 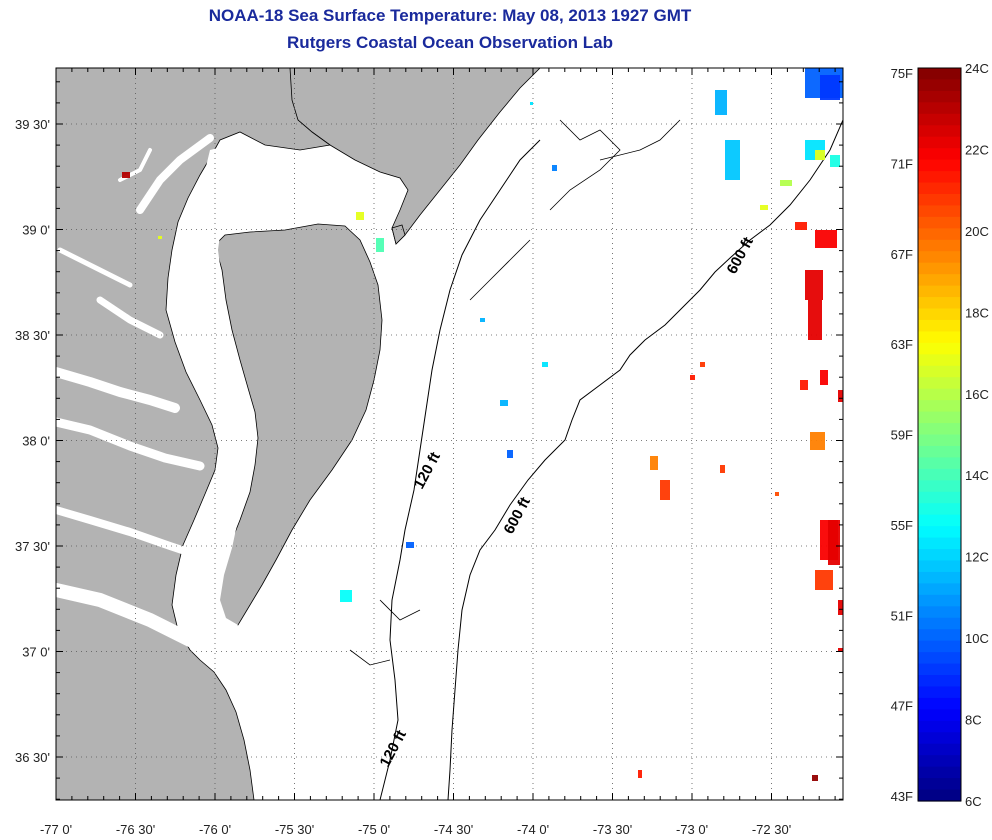 What do you see at coordinates (135, 829) in the screenshot?
I see `longitude-tick-label: -76 30'` at bounding box center [135, 829].